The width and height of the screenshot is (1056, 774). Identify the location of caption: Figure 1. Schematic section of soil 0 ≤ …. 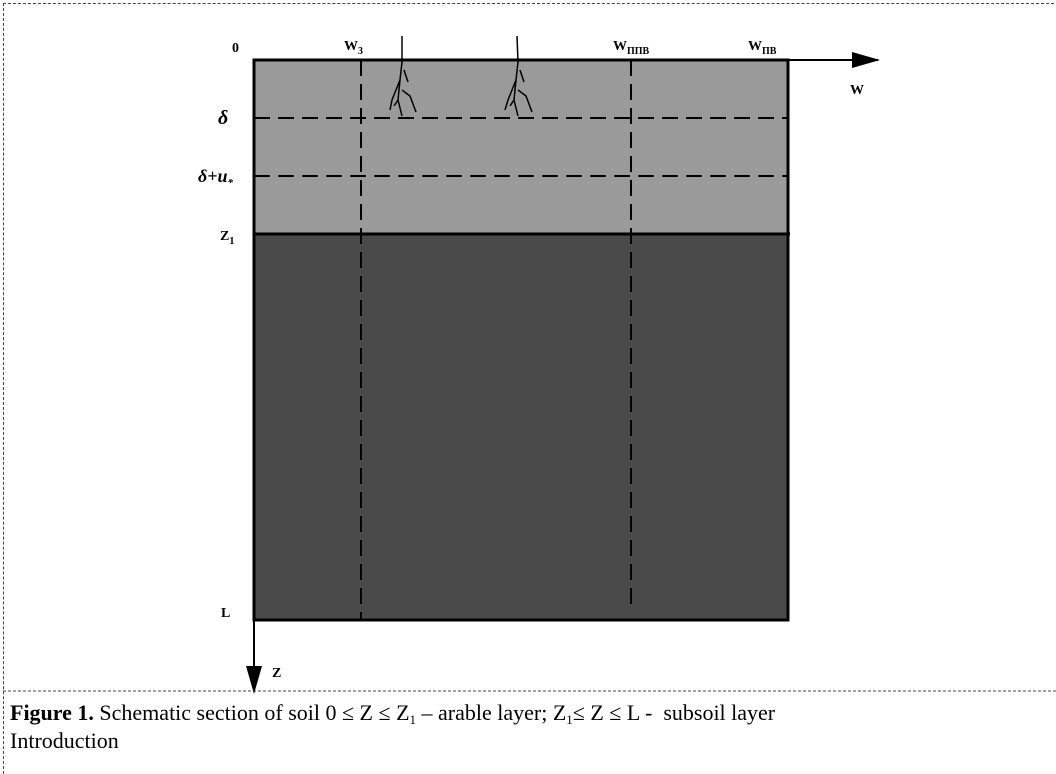
(393, 713).